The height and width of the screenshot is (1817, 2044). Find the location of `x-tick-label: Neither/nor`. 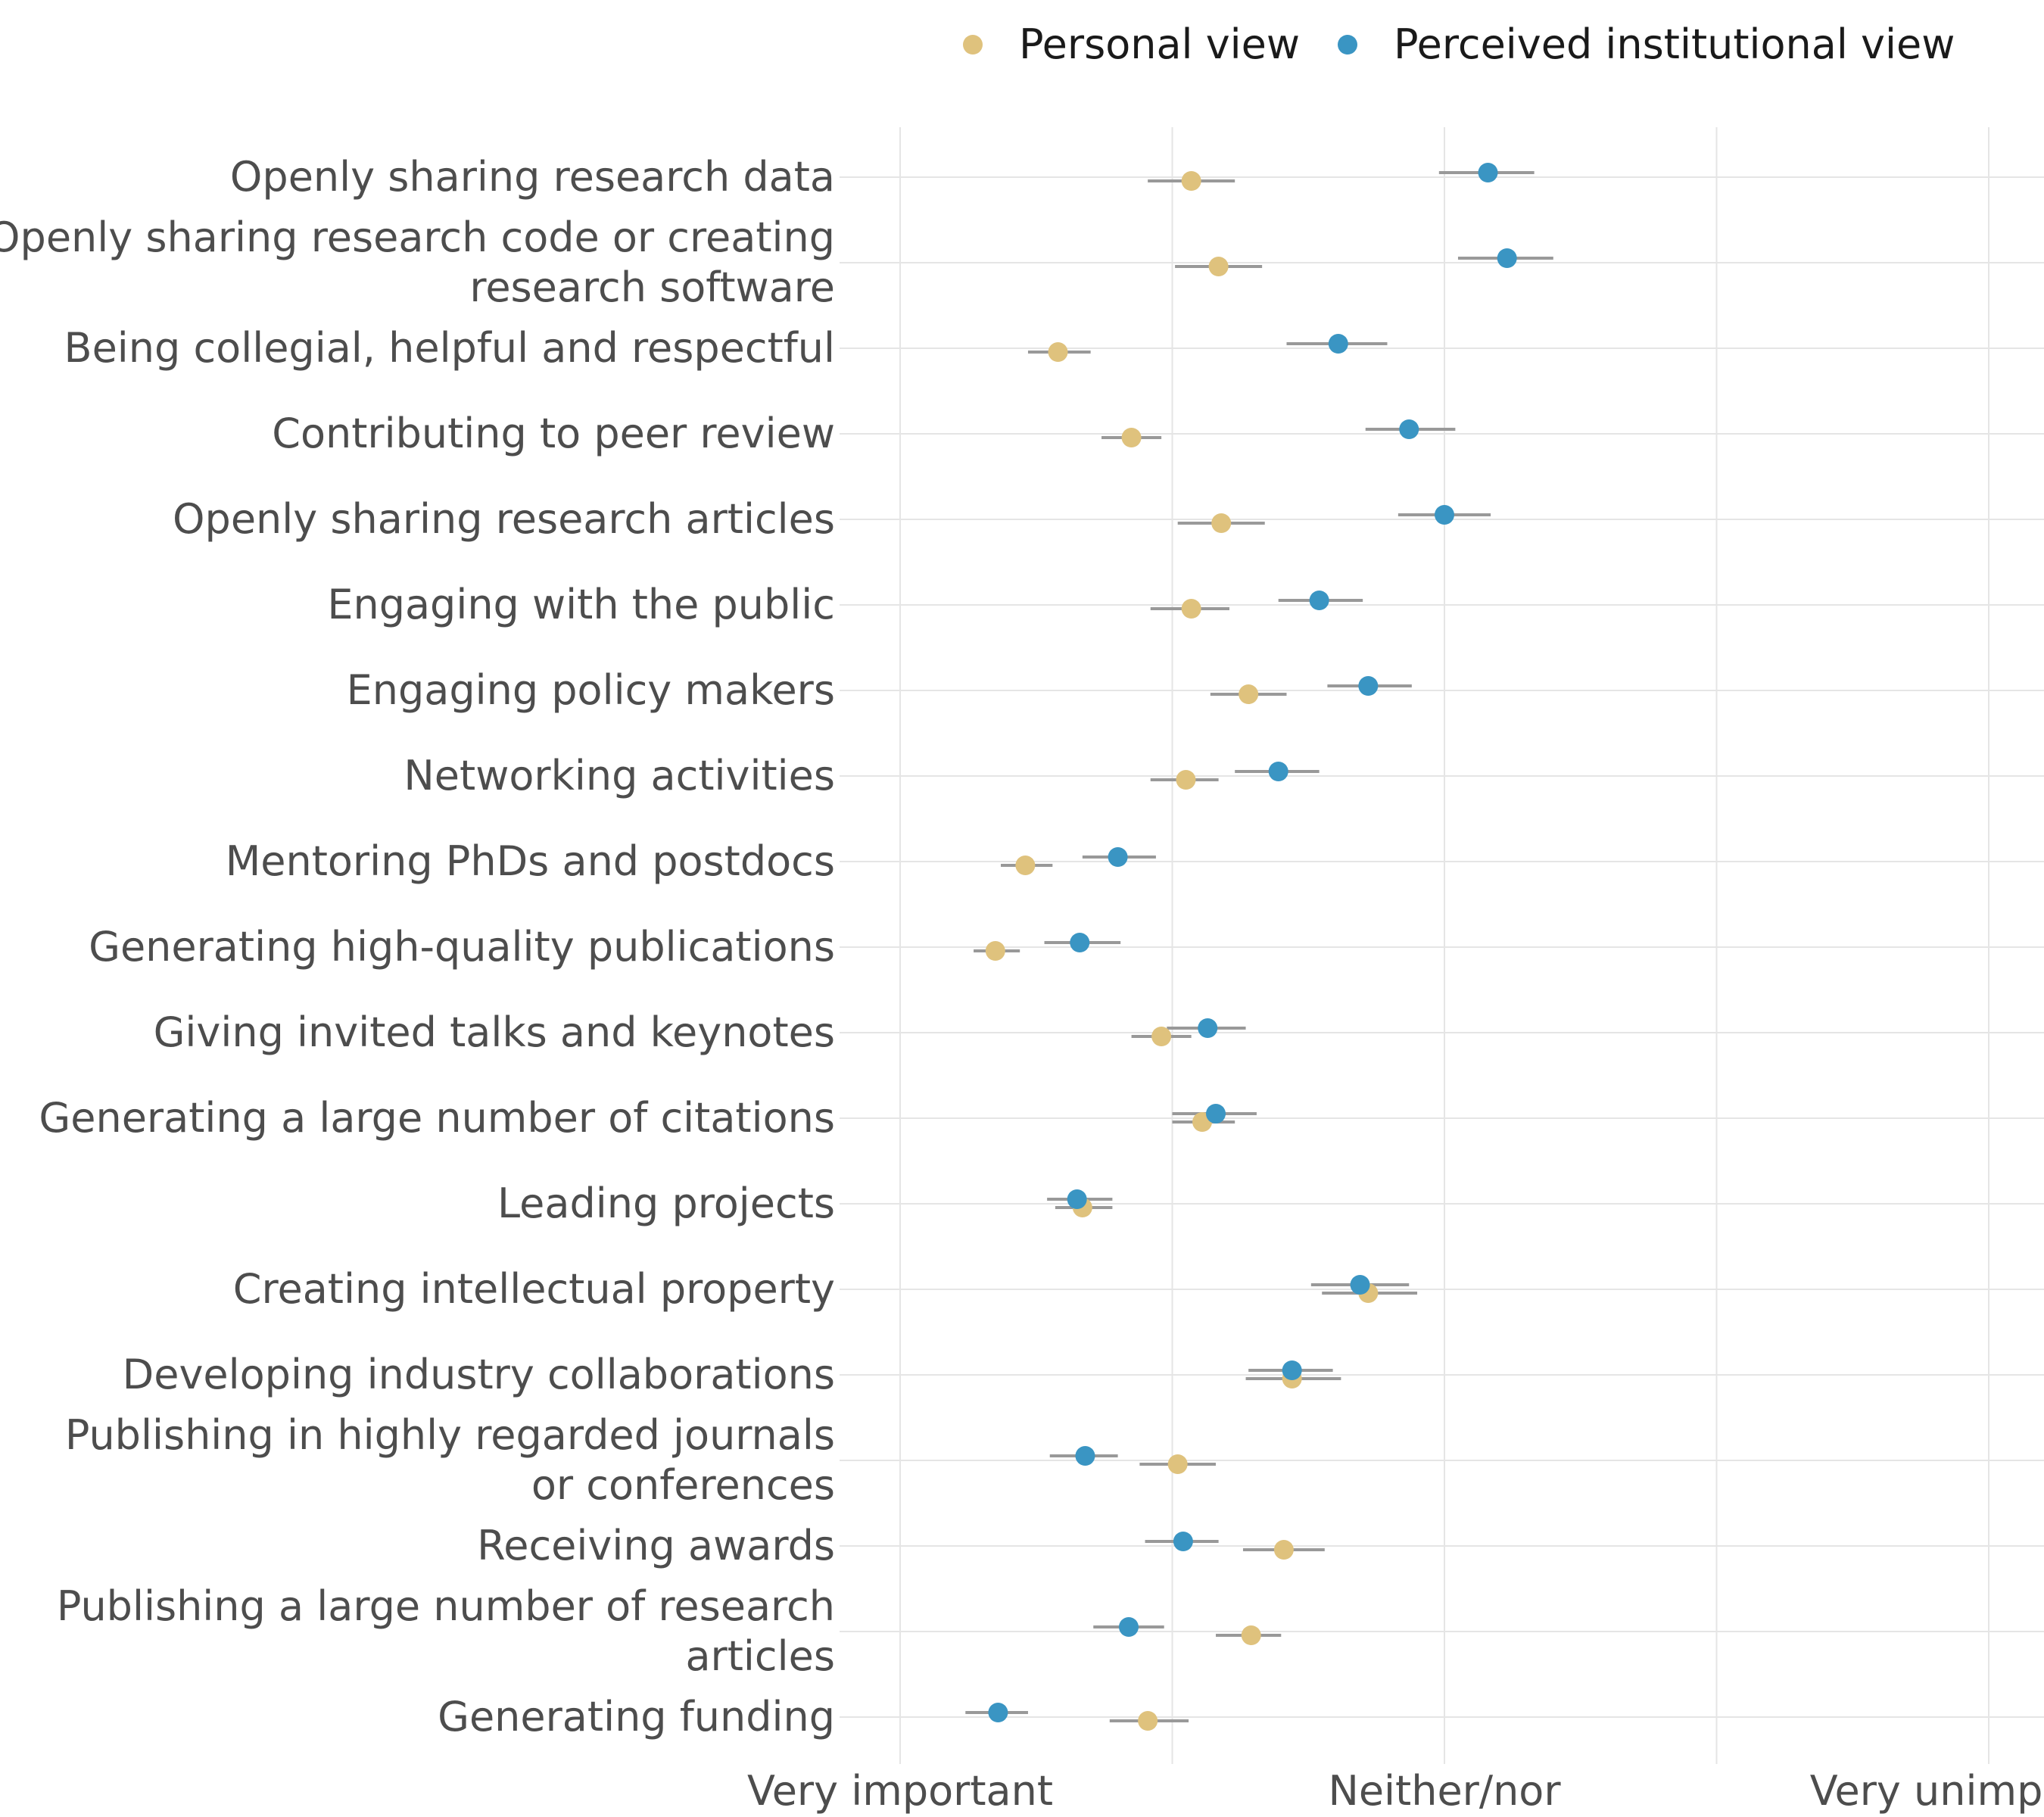

x-tick-label: Neither/nor is located at coordinates (1444, 1791).